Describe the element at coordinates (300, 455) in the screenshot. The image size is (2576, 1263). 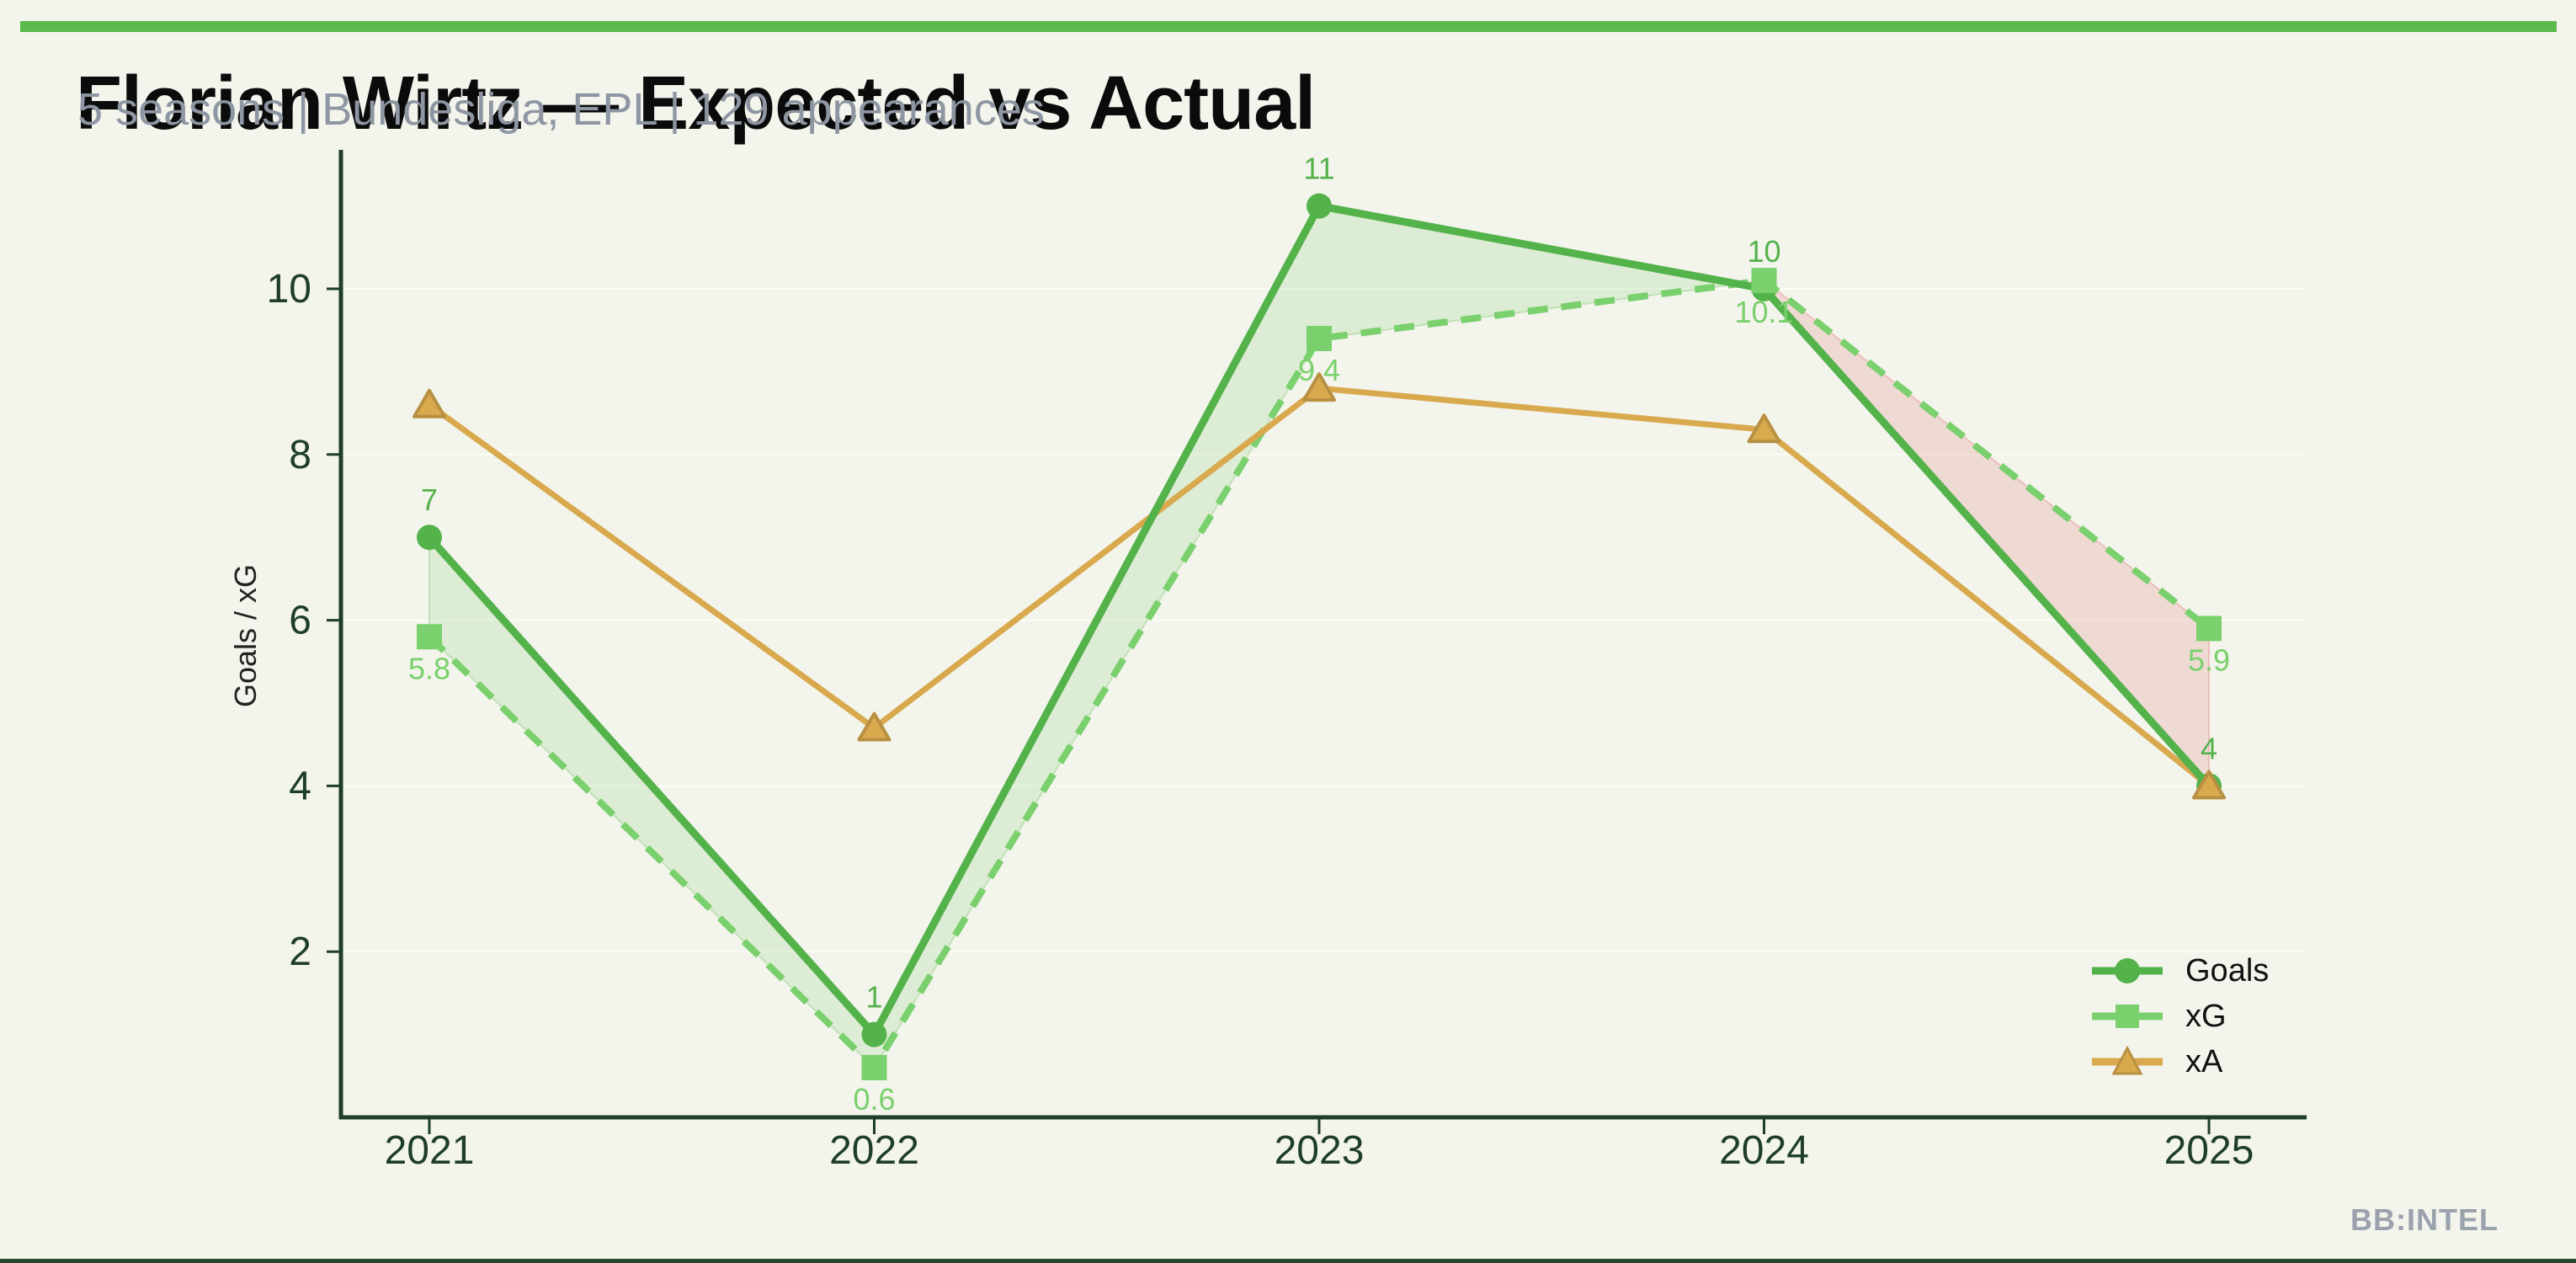
I see `y-tick-label: 8` at that location.